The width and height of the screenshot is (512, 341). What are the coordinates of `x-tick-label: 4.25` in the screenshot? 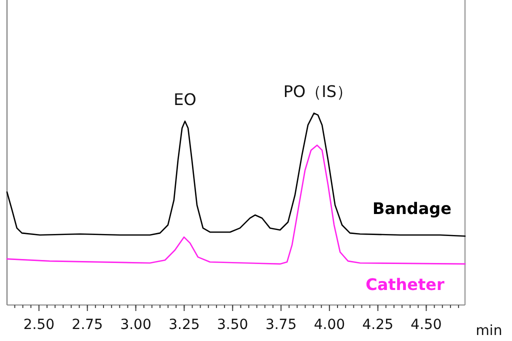 It's located at (378, 325).